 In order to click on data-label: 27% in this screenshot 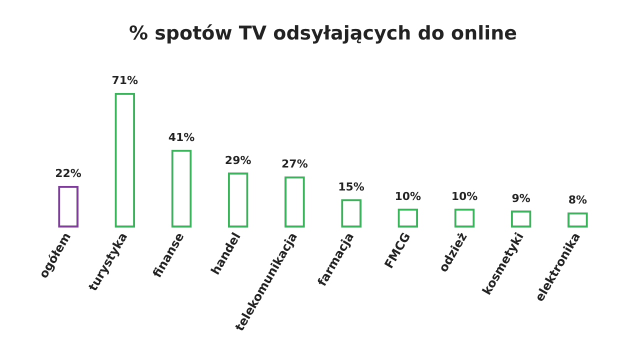, I will do `click(295, 164)`.